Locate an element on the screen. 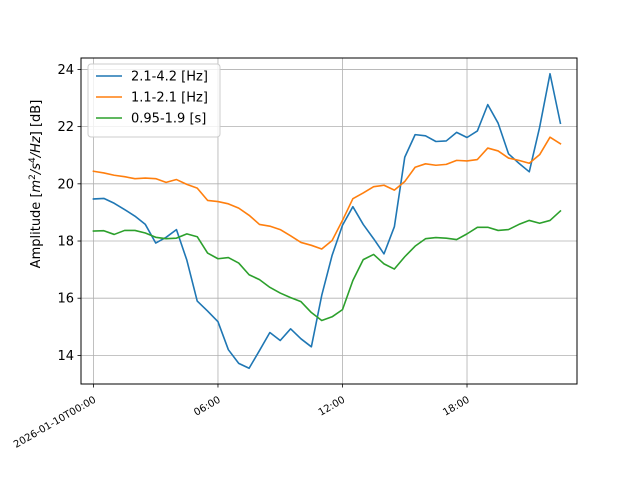 This screenshot has height=480, width=640. legend: 2.1-4.2 [Hz] 1.1-2.1 [Hz] 0.95-1.9 [s] is located at coordinates (154, 100).